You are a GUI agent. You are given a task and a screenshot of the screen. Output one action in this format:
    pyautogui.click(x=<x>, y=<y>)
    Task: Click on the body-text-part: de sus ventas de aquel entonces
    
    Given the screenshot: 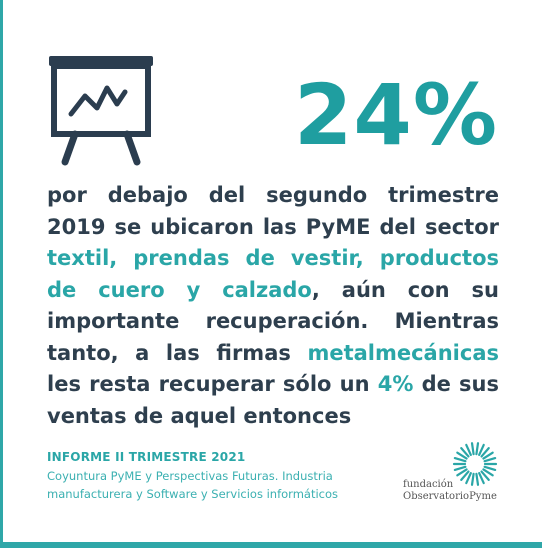 What is the action you would take?
    pyautogui.click(x=273, y=400)
    